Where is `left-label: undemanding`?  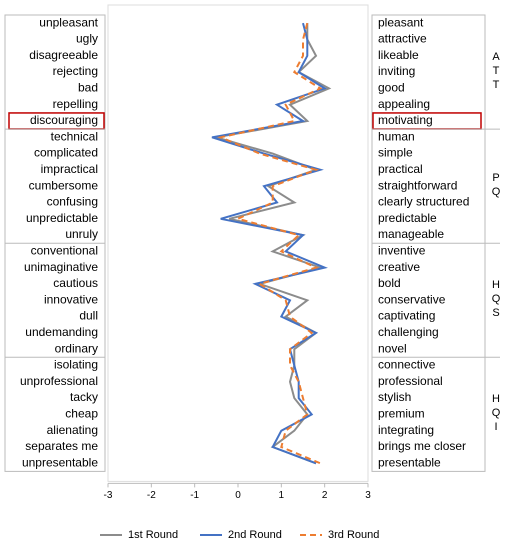 left-label: undemanding is located at coordinates (61, 332).